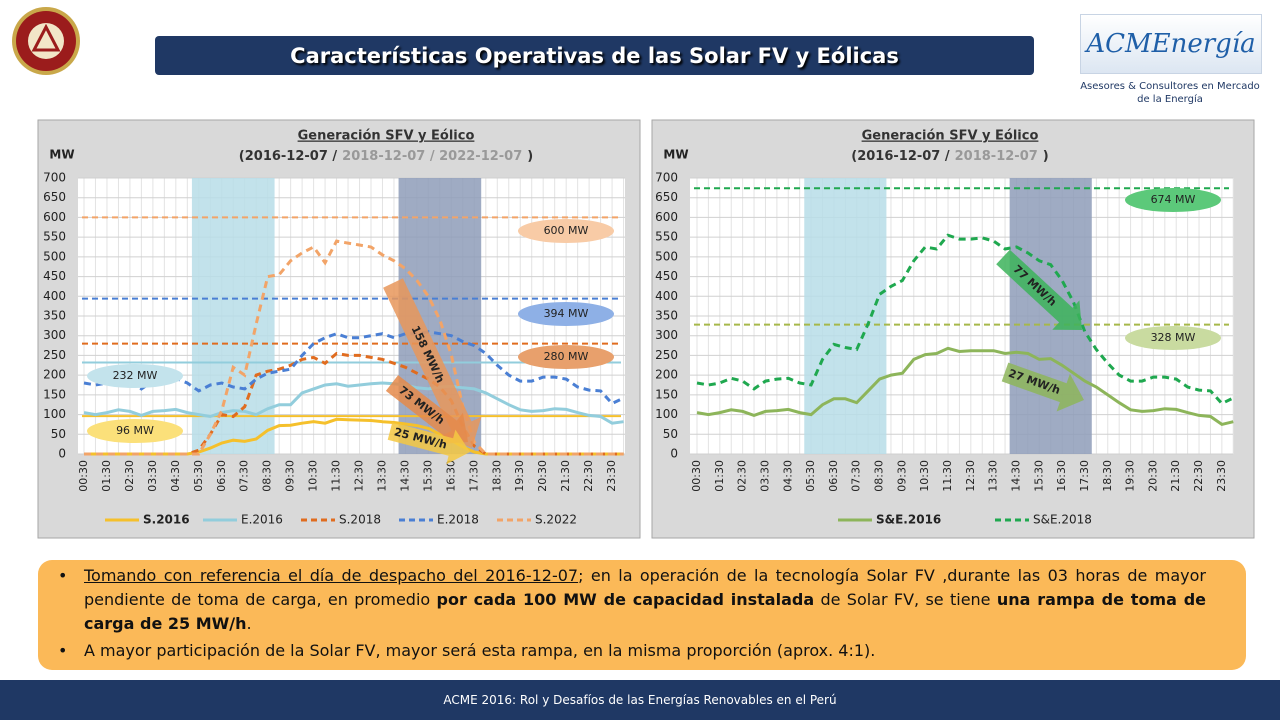  I want to click on chart-subtitle: (2016-12-07 / 2018-12-07), so click(949, 156).